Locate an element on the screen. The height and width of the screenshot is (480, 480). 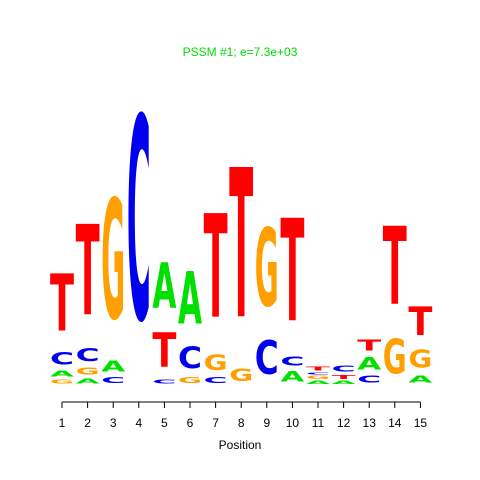
x-tick-label: 11 is located at coordinates (318, 423).